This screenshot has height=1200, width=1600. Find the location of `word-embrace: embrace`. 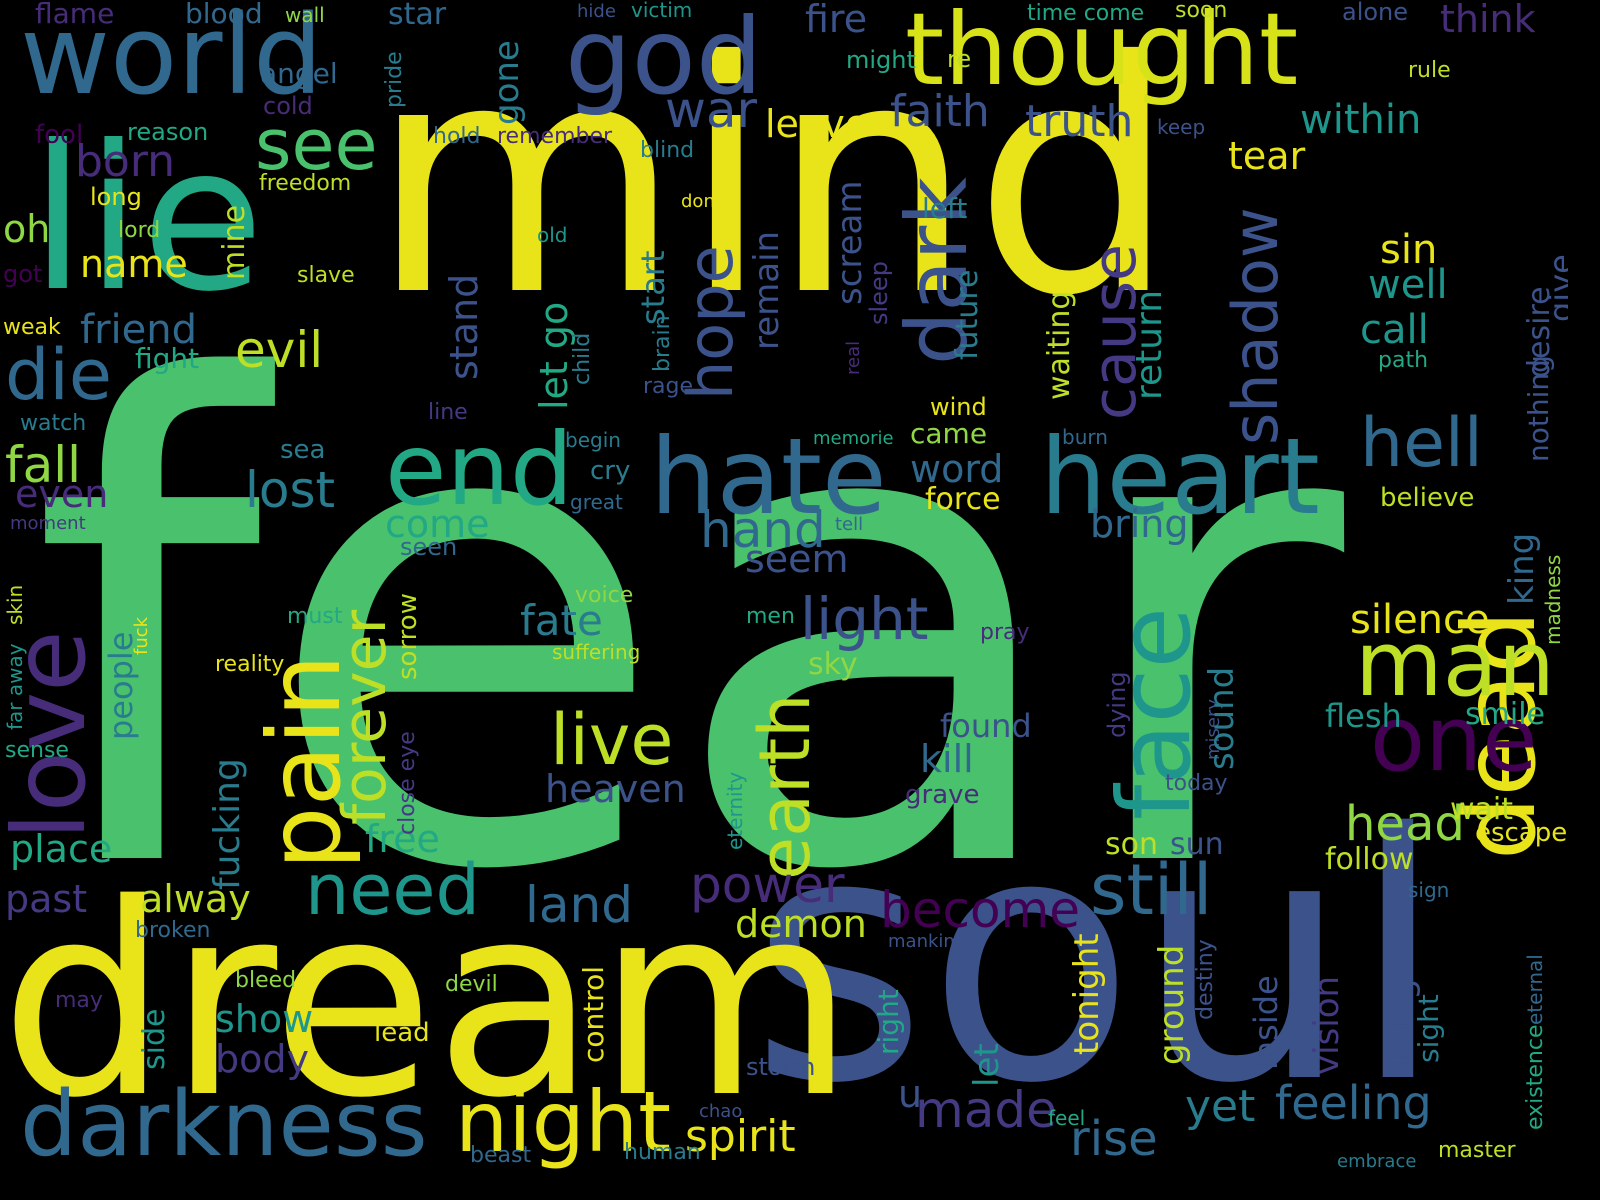

word-embrace: embrace is located at coordinates (1377, 1161).